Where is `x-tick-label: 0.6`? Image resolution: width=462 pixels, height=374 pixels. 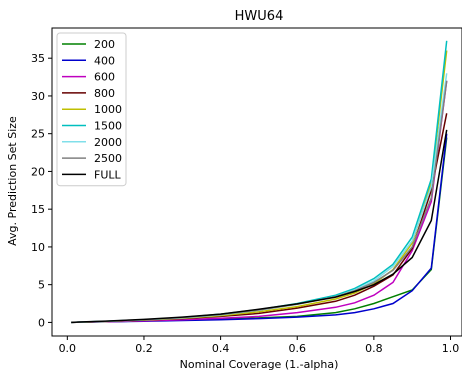
x-tick-label: 0.6 is located at coordinates (297, 348).